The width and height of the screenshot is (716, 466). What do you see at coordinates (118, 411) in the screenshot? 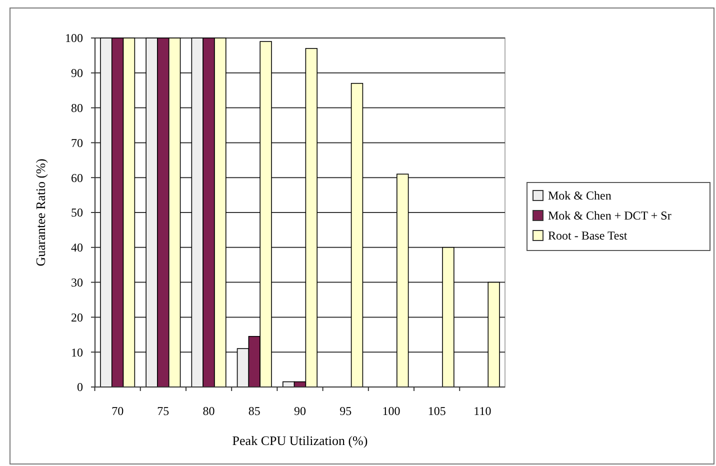
I see `x-tick-label: 70` at bounding box center [118, 411].